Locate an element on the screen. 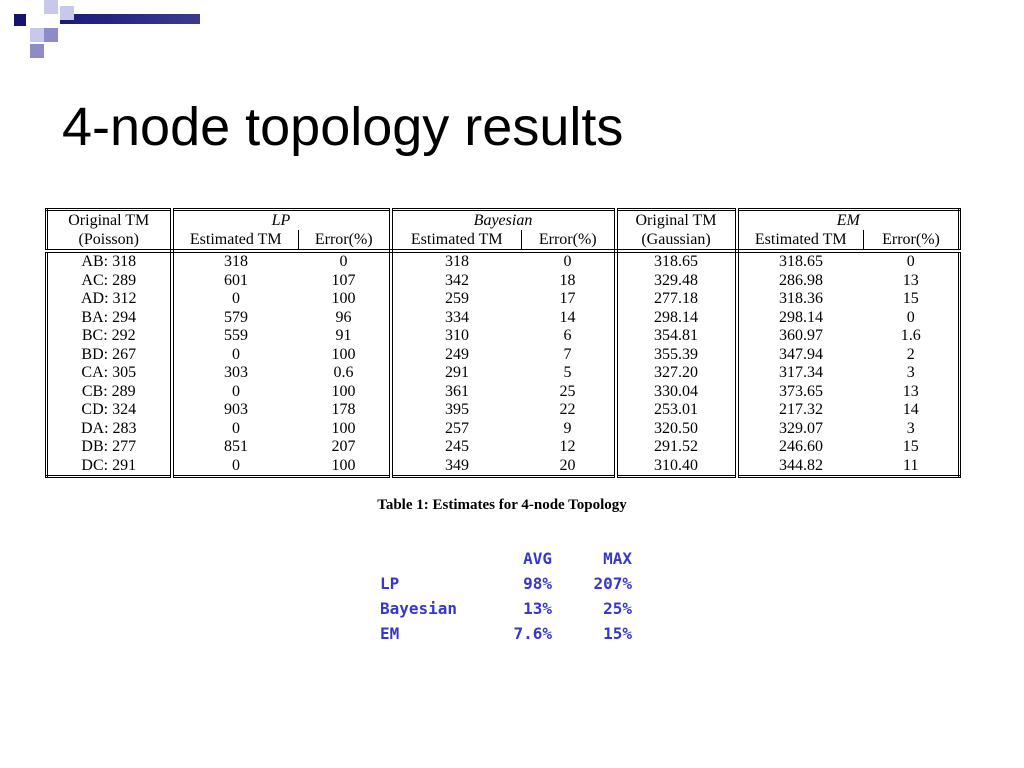 The height and width of the screenshot is (768, 1024). table-cell: BC: 292 is located at coordinates (110, 336).